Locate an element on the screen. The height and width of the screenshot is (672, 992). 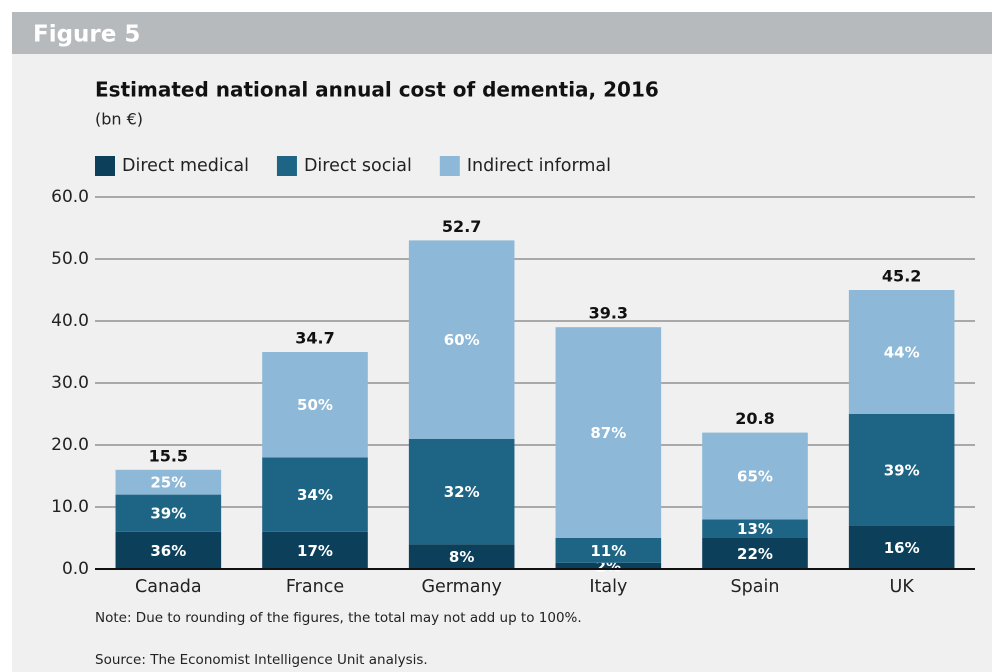
segment-label: 11% is located at coordinates (608, 551).